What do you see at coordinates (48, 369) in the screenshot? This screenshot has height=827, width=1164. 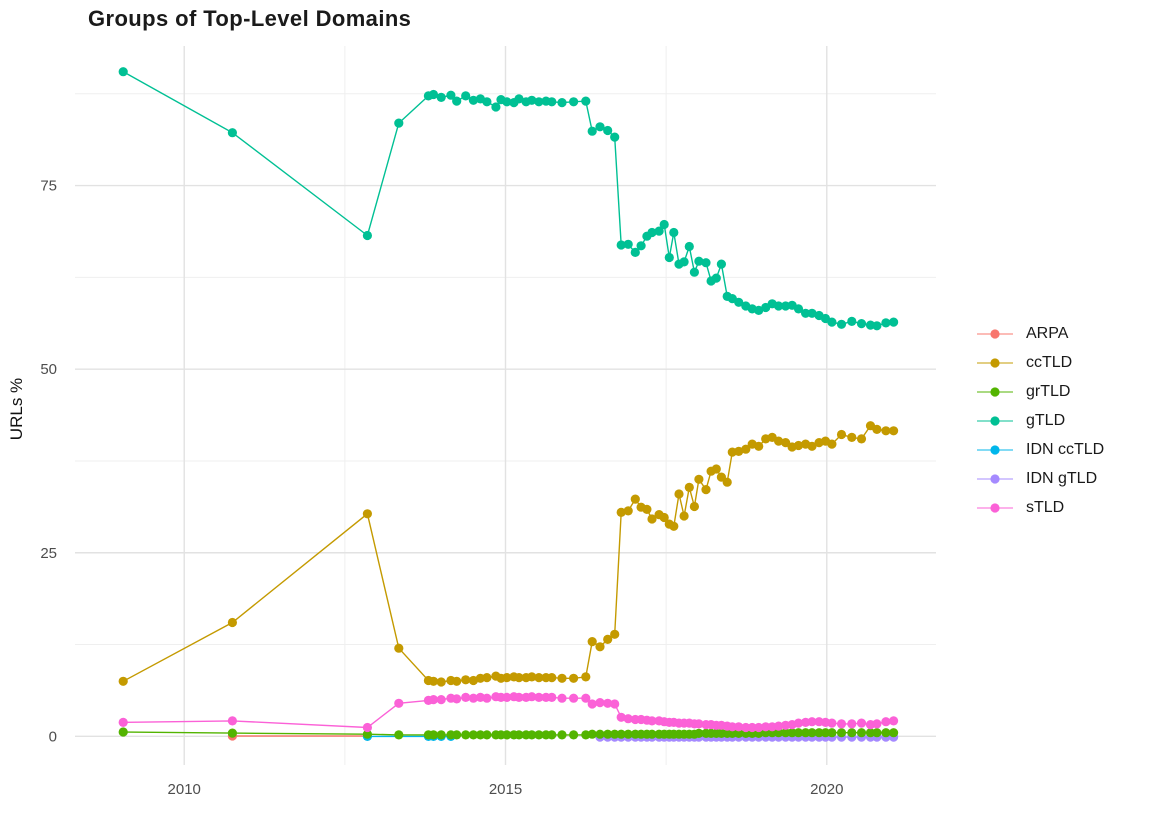 I see `y-tick-label: 50` at bounding box center [48, 369].